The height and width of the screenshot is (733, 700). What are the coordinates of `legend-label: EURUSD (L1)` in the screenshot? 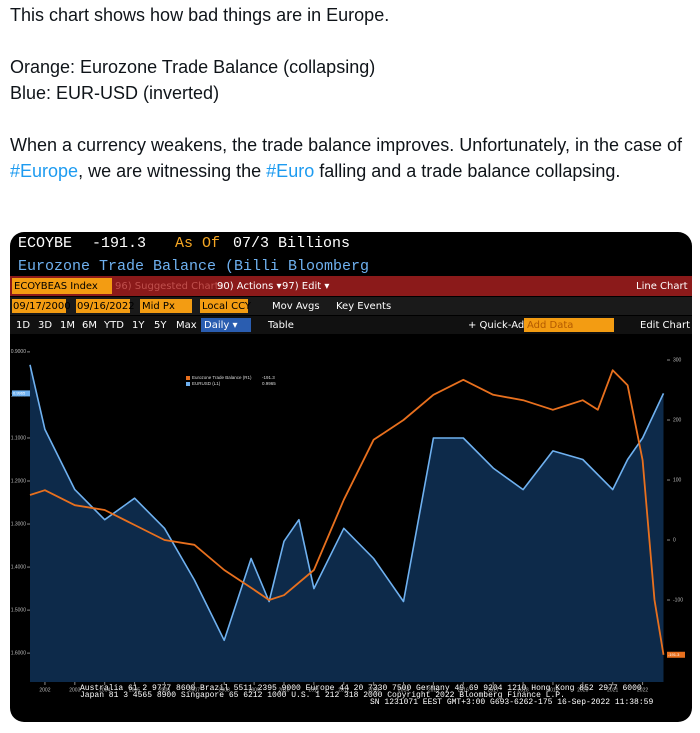 It's located at (206, 383).